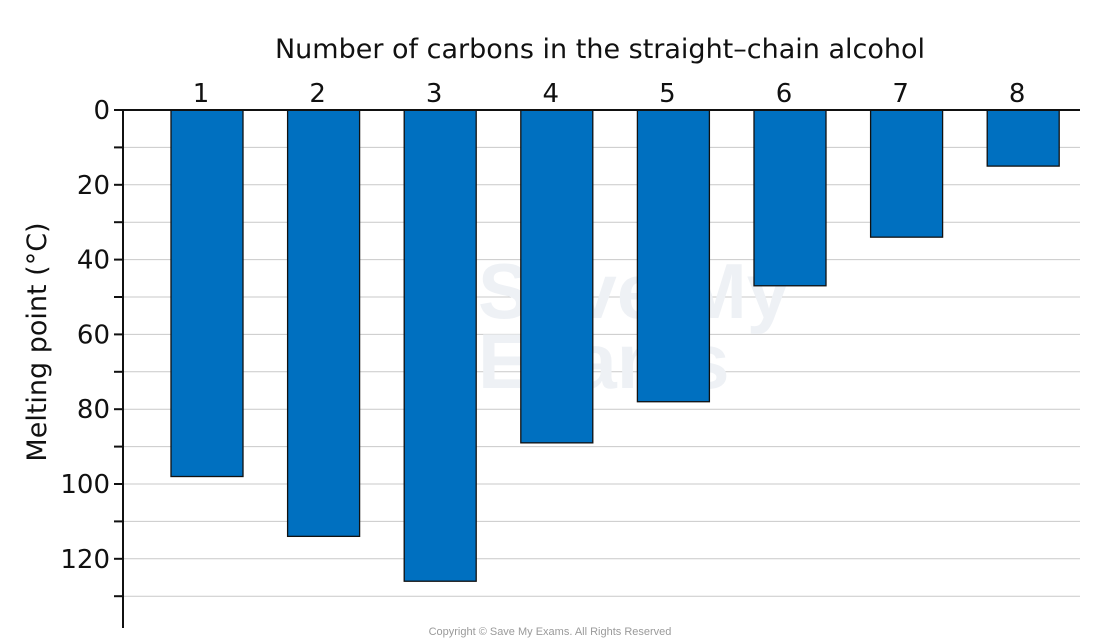  Describe the element at coordinates (784, 94) in the screenshot. I see `x-tick-label: 6` at that location.